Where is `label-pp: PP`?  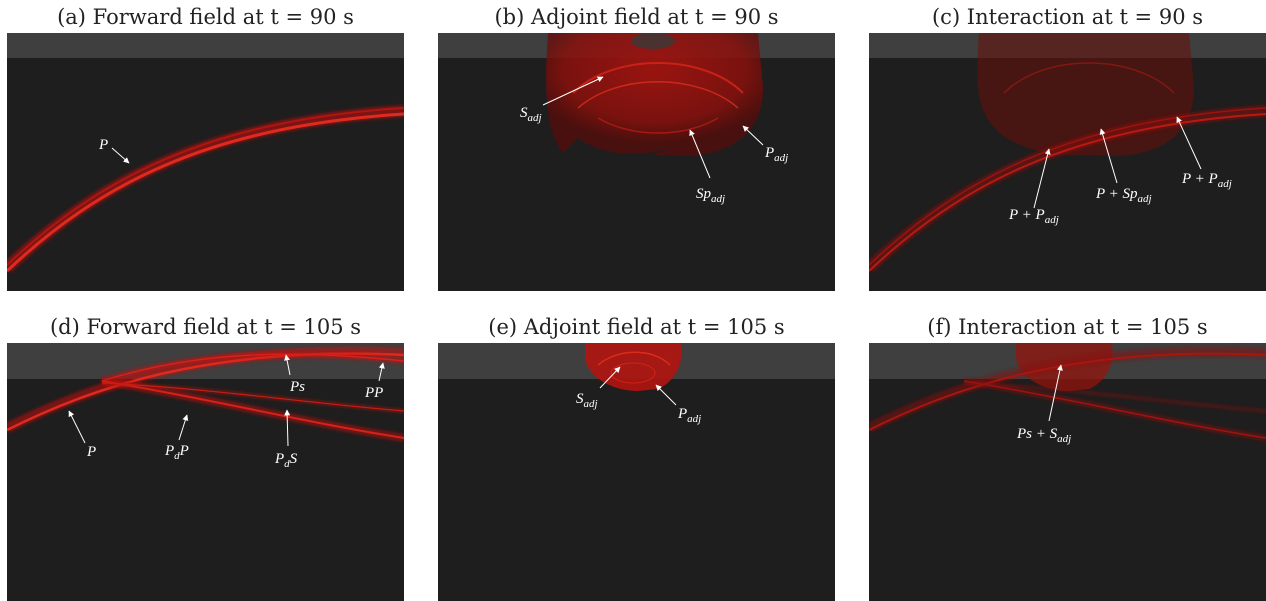 label-pp: PP is located at coordinates (373, 393).